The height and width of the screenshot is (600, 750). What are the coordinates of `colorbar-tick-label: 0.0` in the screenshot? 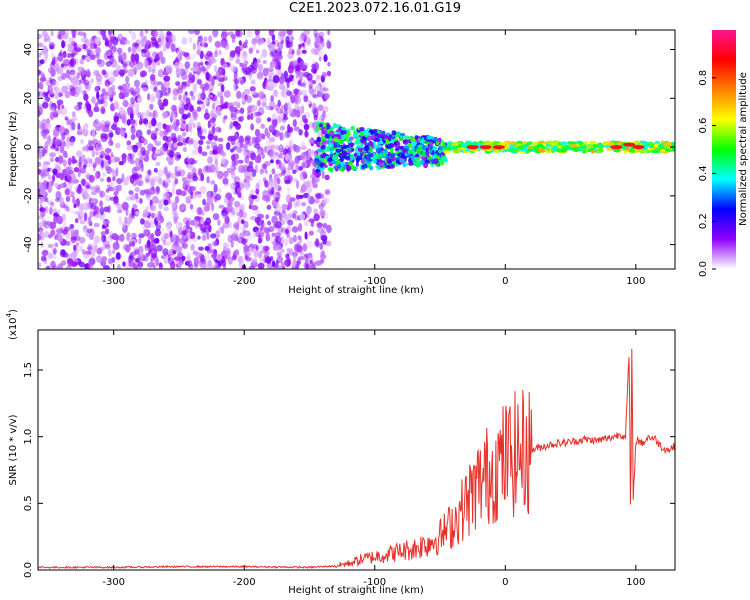 It's located at (703, 269).